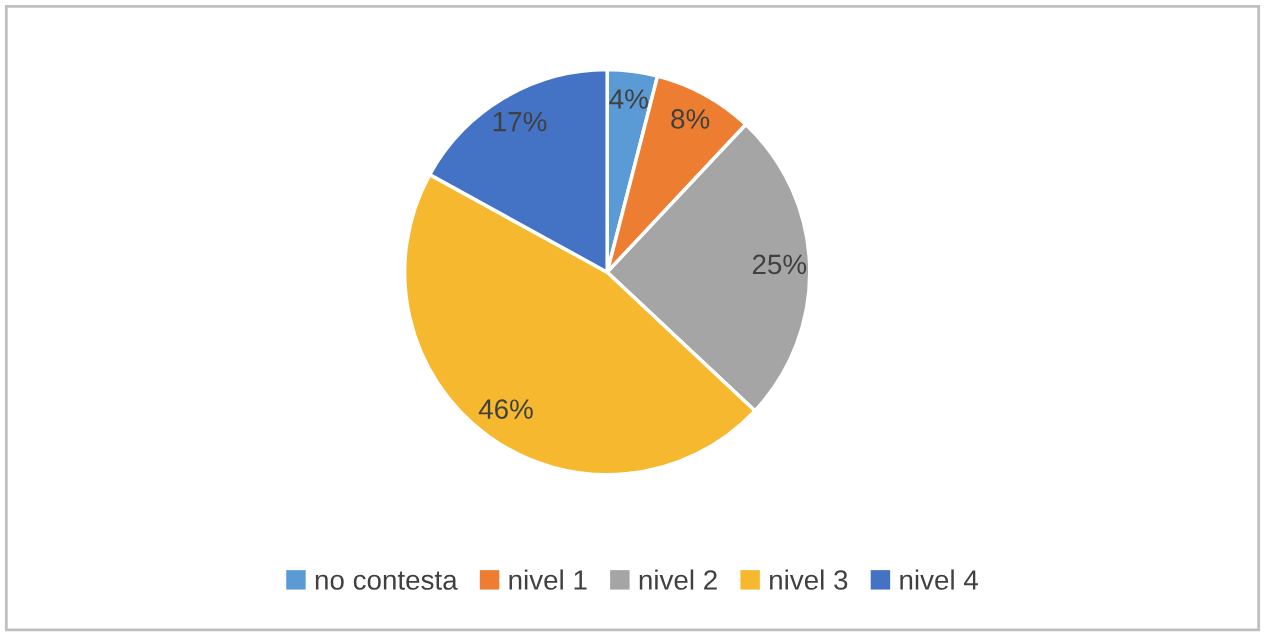 This screenshot has width=1265, height=633. I want to click on legend-label: nivel 2, so click(678, 579).